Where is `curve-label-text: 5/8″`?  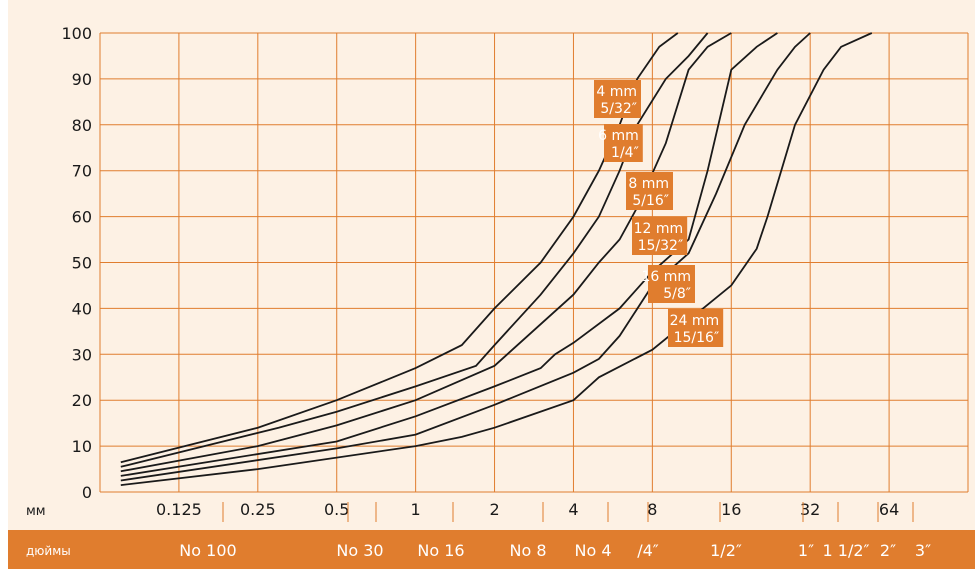 curve-label-text: 5/8″ is located at coordinates (677, 294).